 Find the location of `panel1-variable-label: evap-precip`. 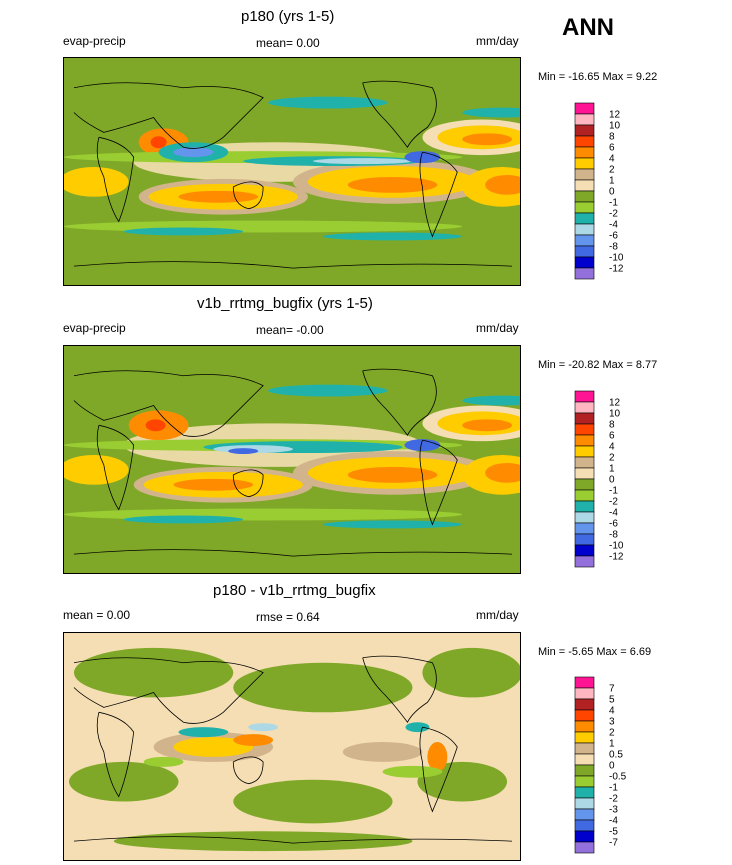

panel1-variable-label: evap-precip is located at coordinates (94, 41).